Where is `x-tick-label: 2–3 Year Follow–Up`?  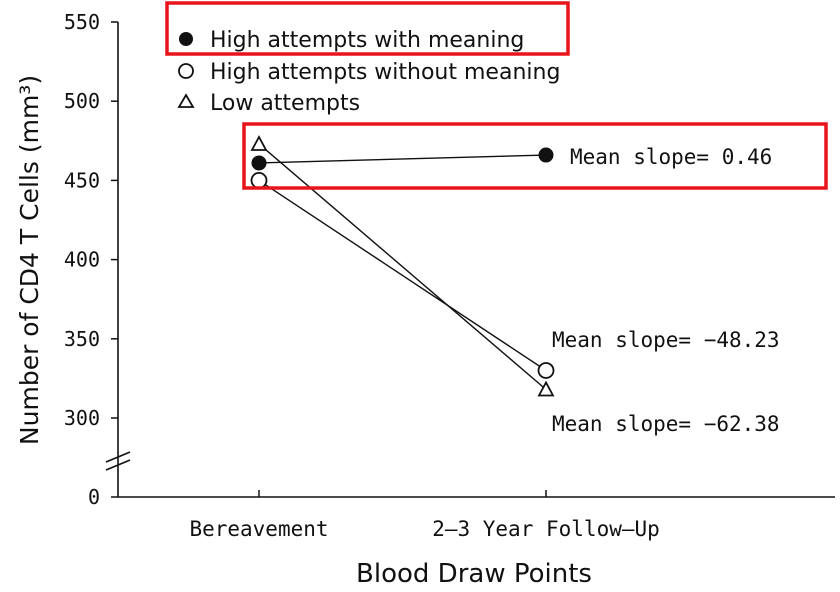
x-tick-label: 2–3 Year Follow–Up is located at coordinates (546, 529).